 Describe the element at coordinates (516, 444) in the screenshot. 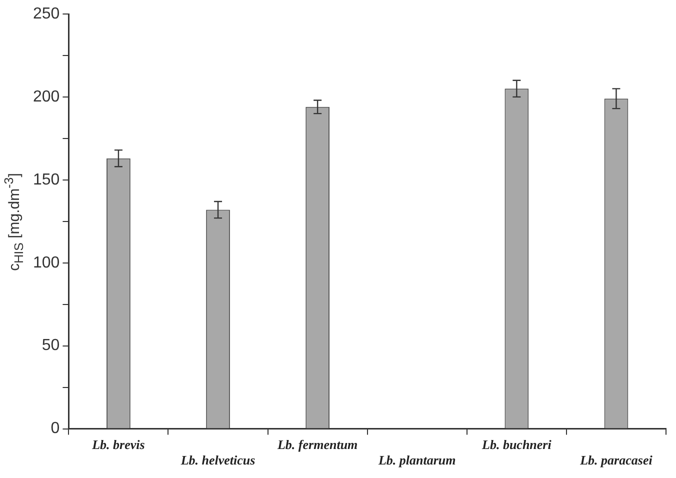

I see `x-tick-label: Lb. buchneri` at that location.